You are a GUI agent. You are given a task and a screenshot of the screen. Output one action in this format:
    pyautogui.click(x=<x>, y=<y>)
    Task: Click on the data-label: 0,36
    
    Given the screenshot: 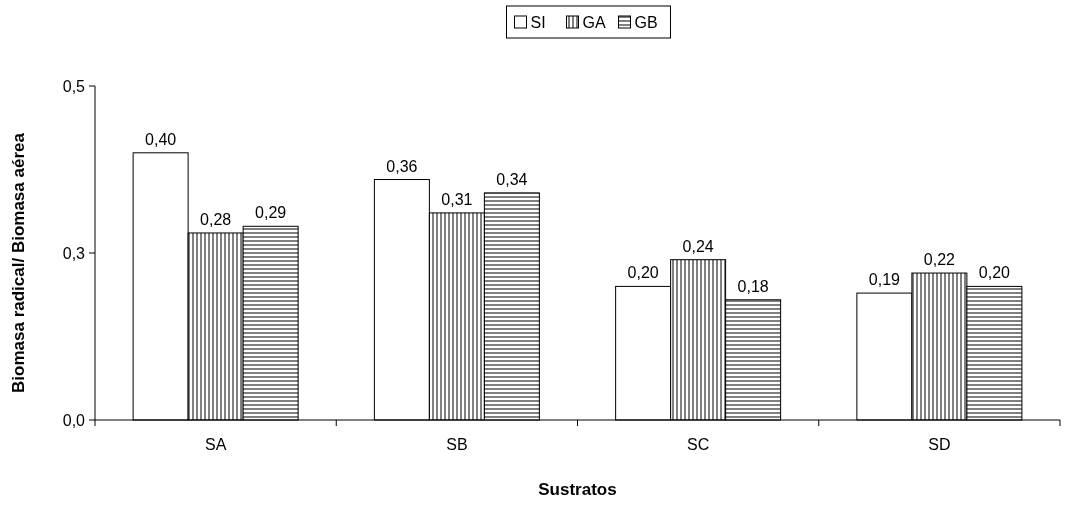 What is the action you would take?
    pyautogui.click(x=402, y=166)
    